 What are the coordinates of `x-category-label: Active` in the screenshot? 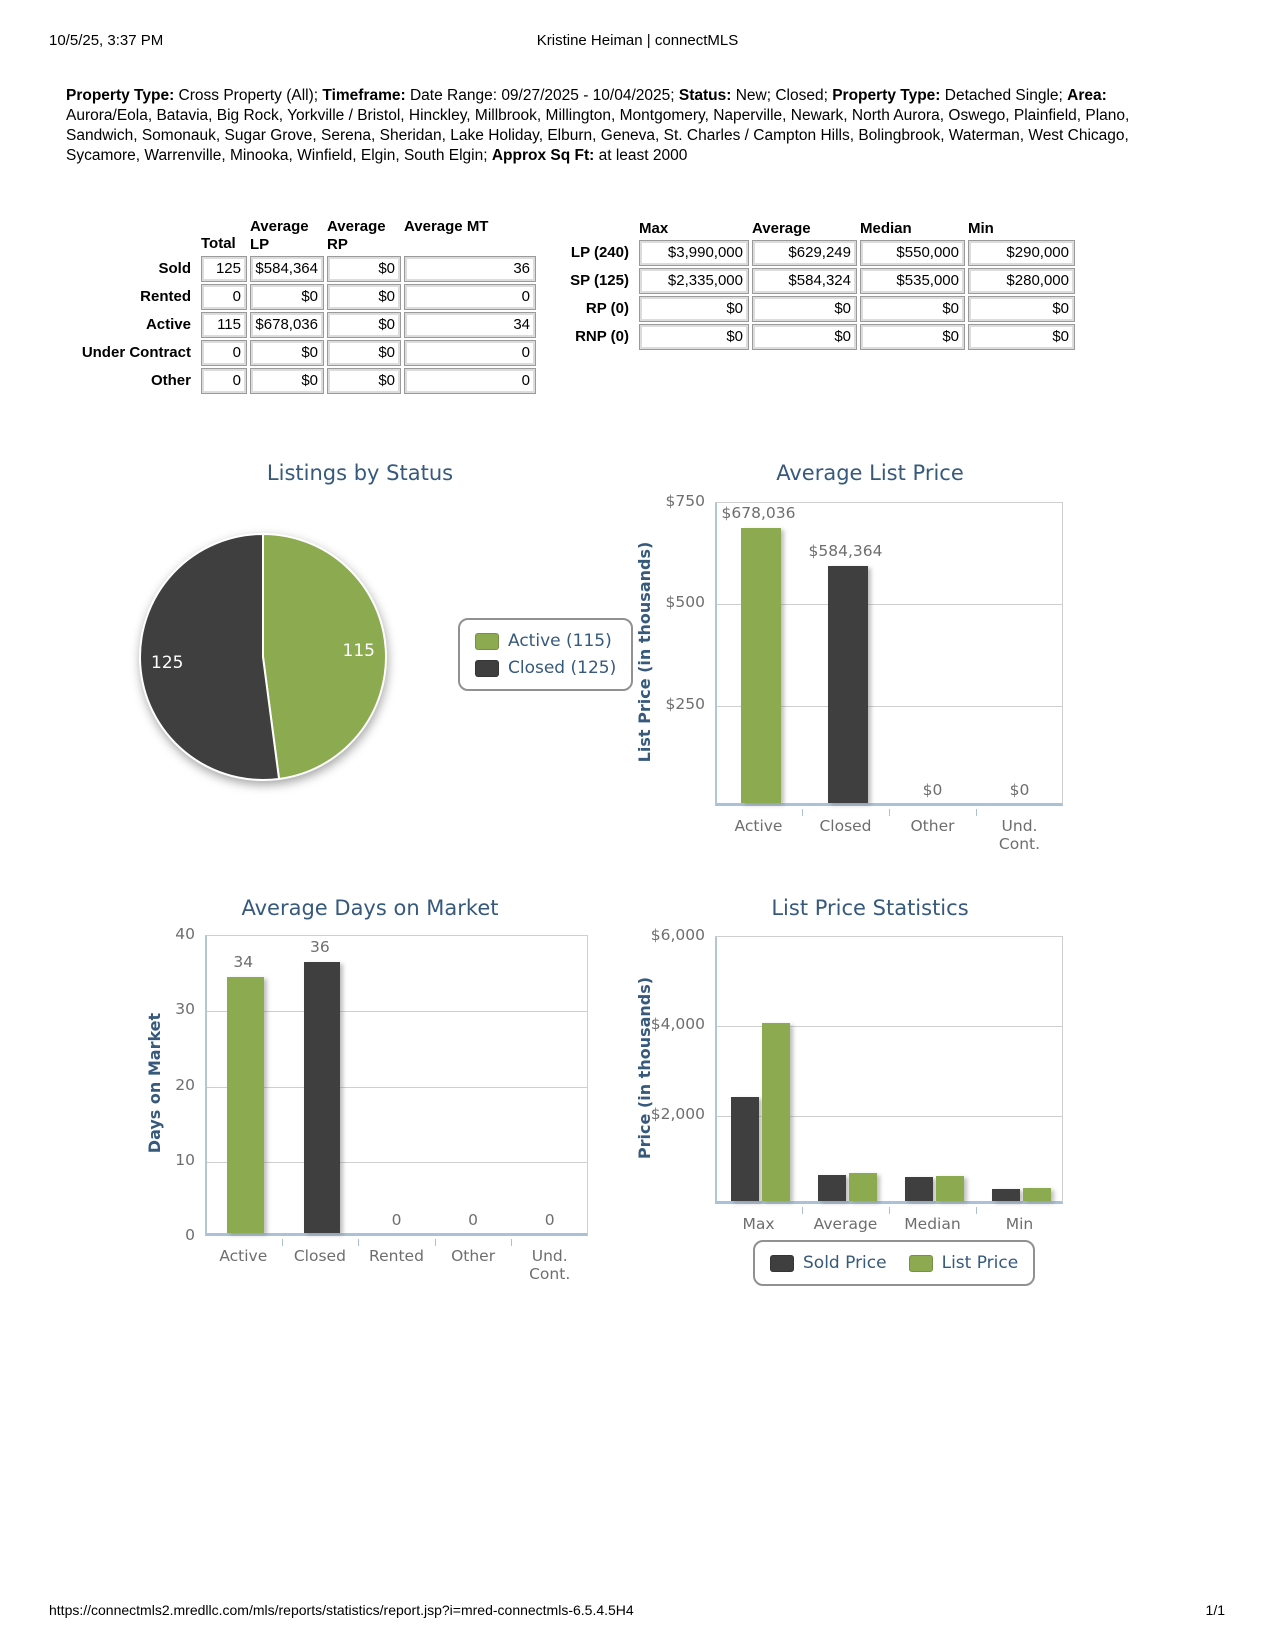 It's located at (243, 1256).